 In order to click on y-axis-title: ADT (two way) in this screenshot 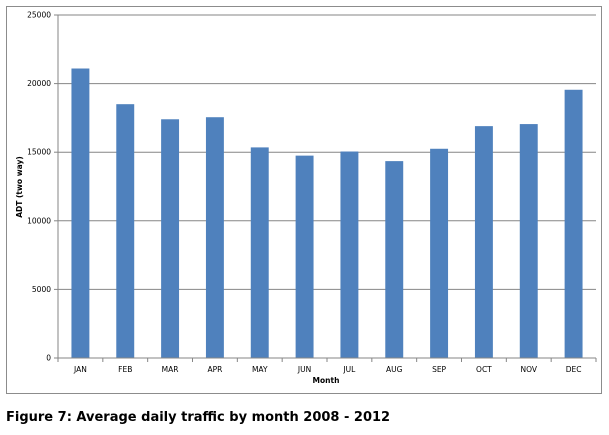, I will do `click(19, 187)`.